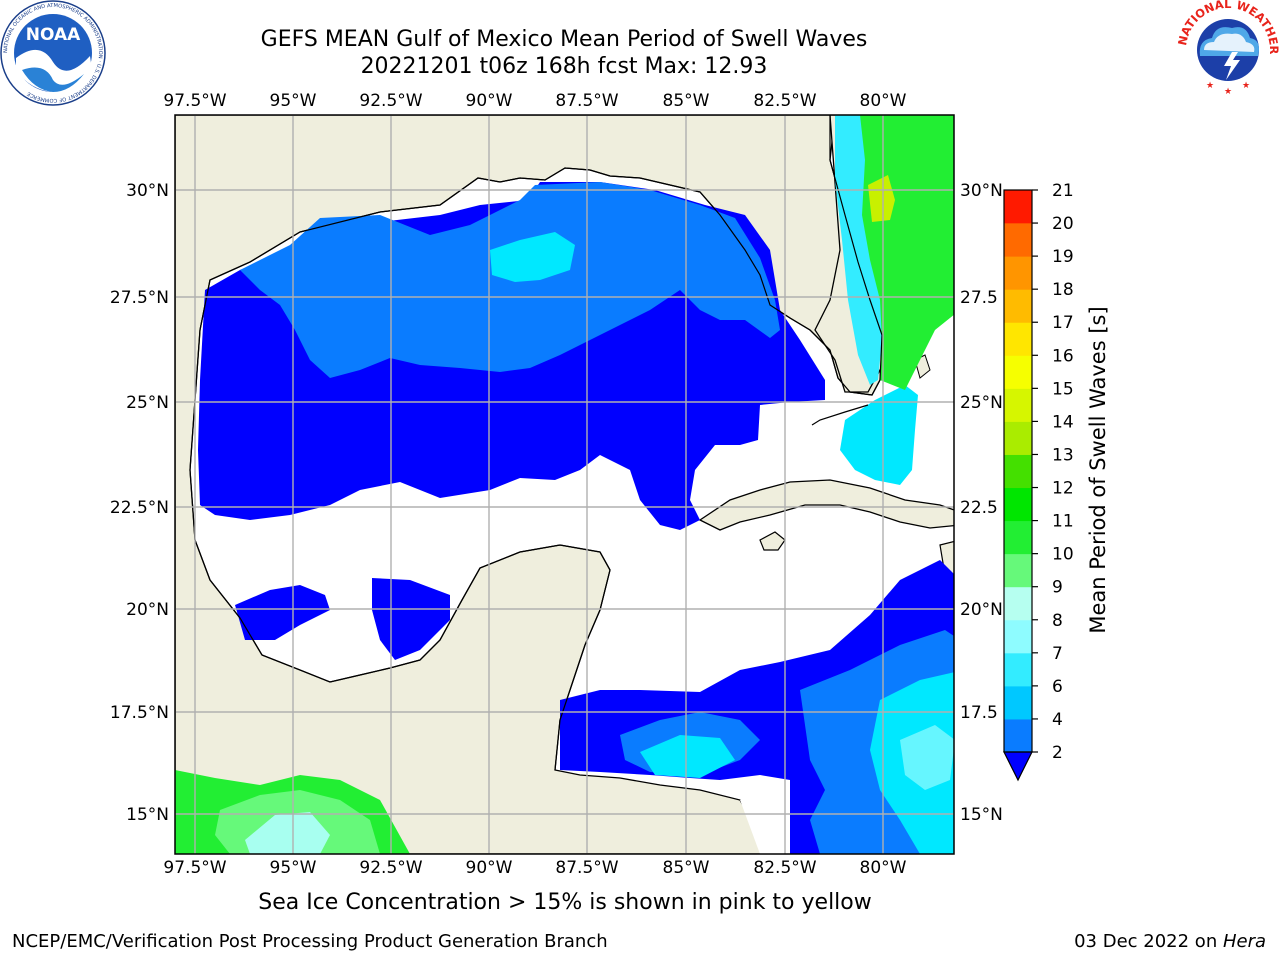 Image resolution: width=1280 pixels, height=960 pixels. I want to click on longitude-label-top: 87.5°W, so click(586, 101).